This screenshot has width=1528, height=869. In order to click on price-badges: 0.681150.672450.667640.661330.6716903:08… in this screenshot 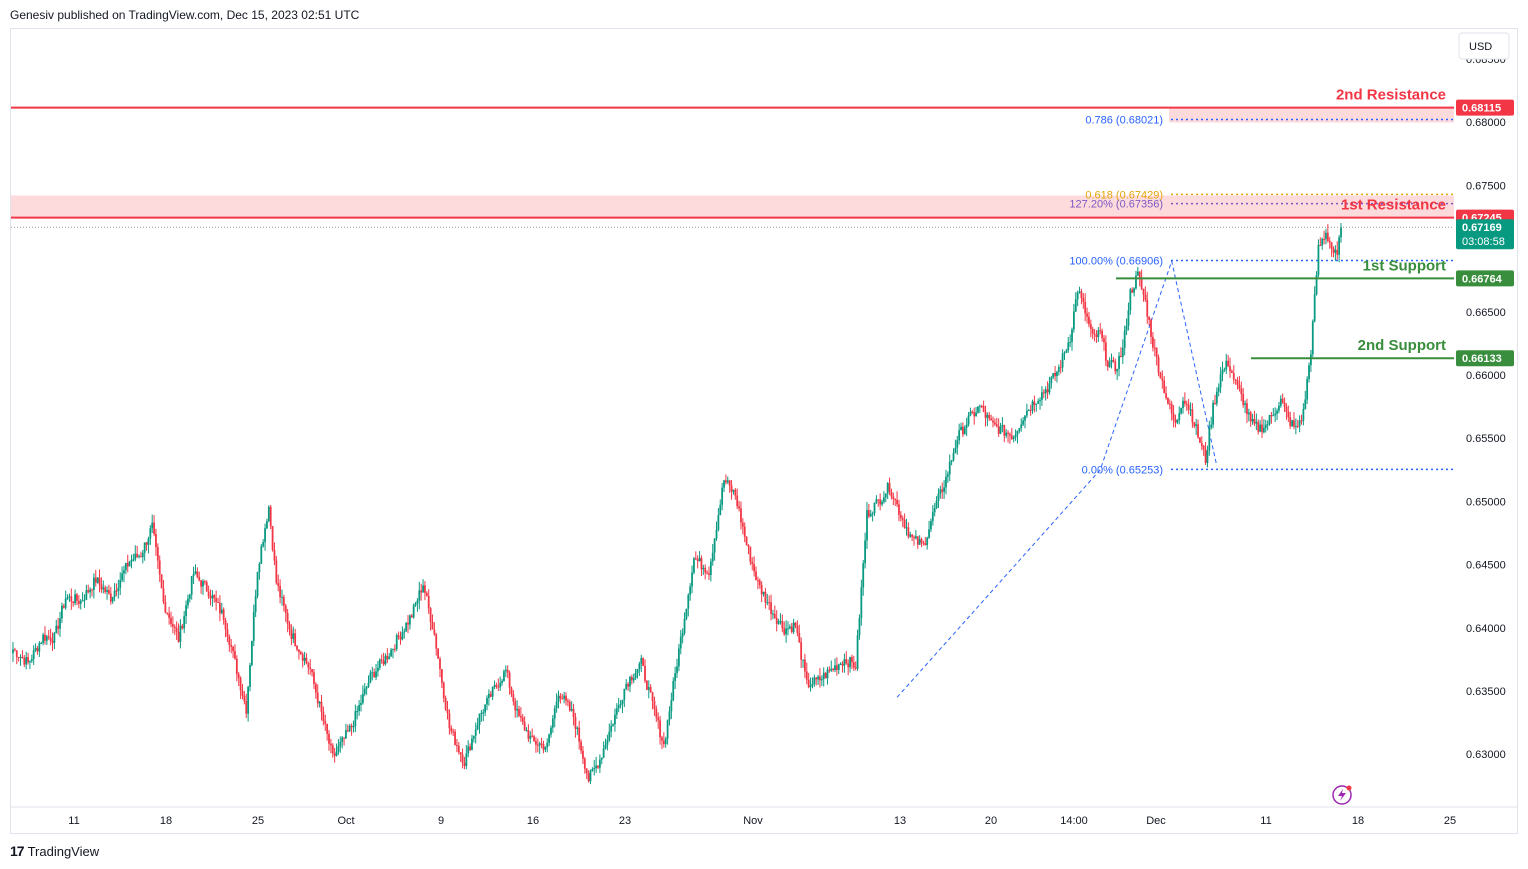, I will do `click(1485, 233)`.